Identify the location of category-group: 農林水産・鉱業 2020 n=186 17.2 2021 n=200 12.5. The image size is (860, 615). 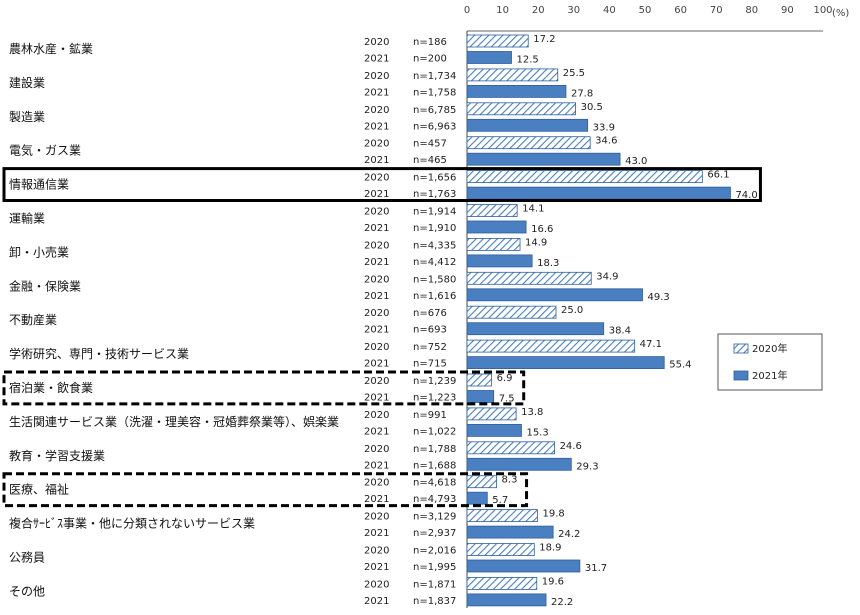
(282, 50).